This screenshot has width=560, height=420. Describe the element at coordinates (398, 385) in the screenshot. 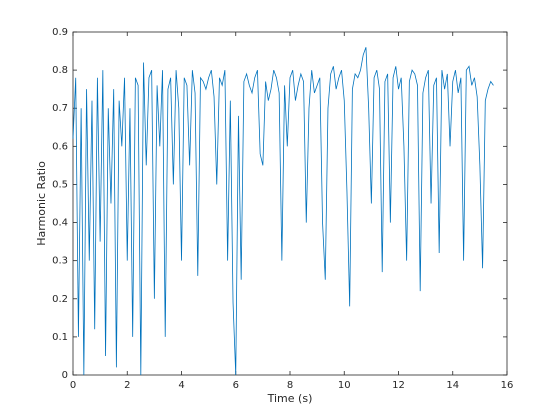

I see `x-tick-label: 12` at that location.